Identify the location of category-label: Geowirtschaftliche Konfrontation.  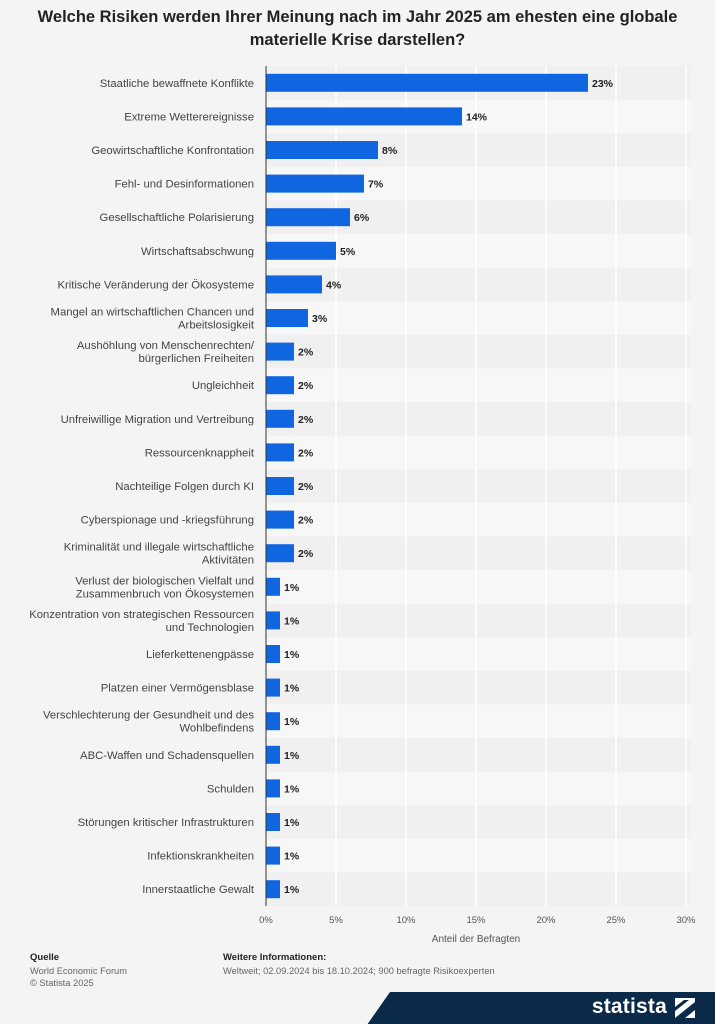
(172, 151).